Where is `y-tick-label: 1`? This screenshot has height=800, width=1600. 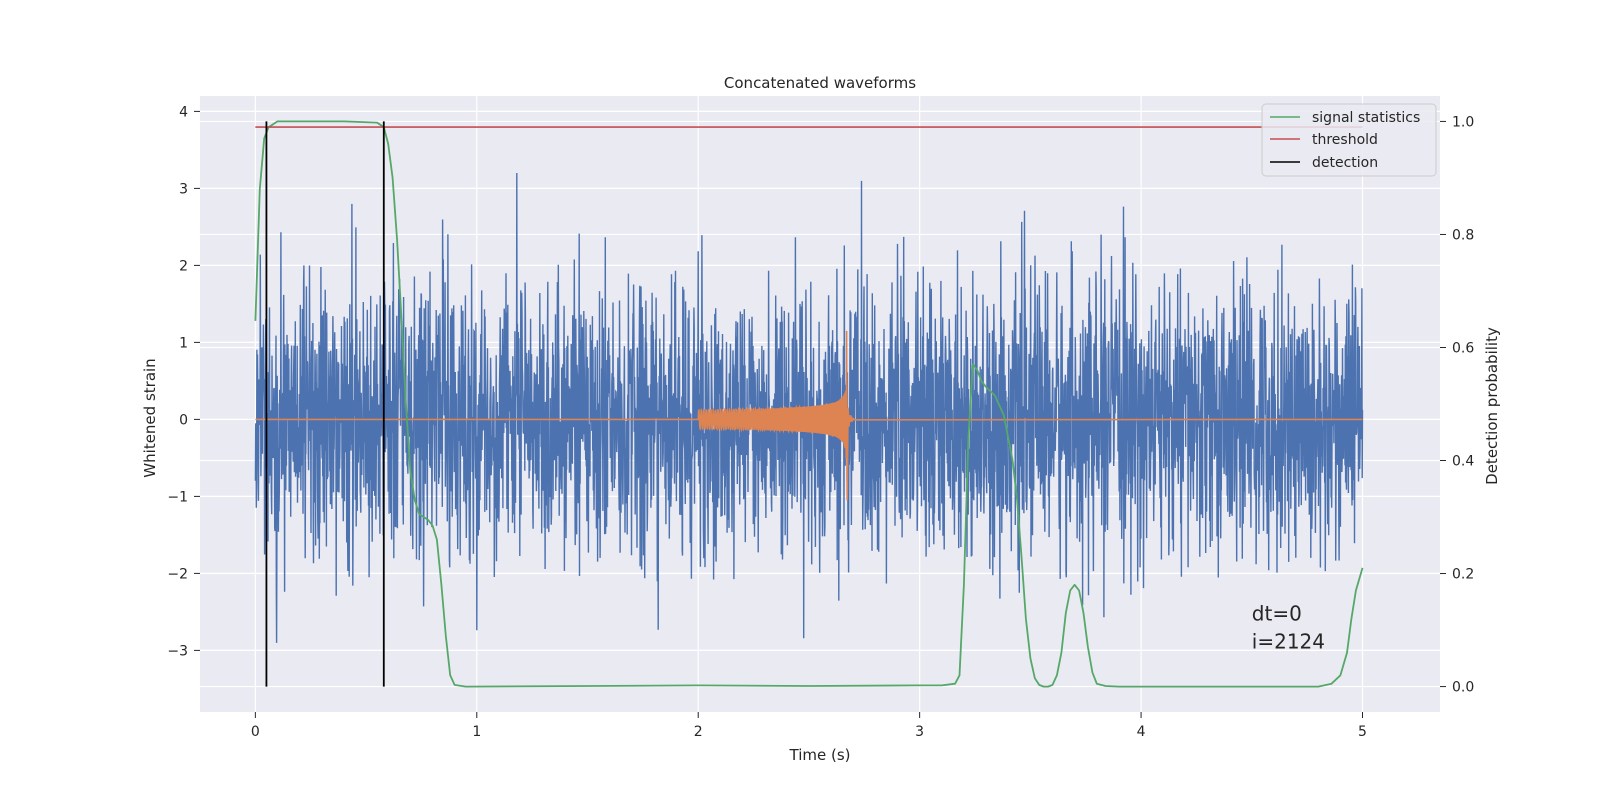 y-tick-label: 1 is located at coordinates (183, 343).